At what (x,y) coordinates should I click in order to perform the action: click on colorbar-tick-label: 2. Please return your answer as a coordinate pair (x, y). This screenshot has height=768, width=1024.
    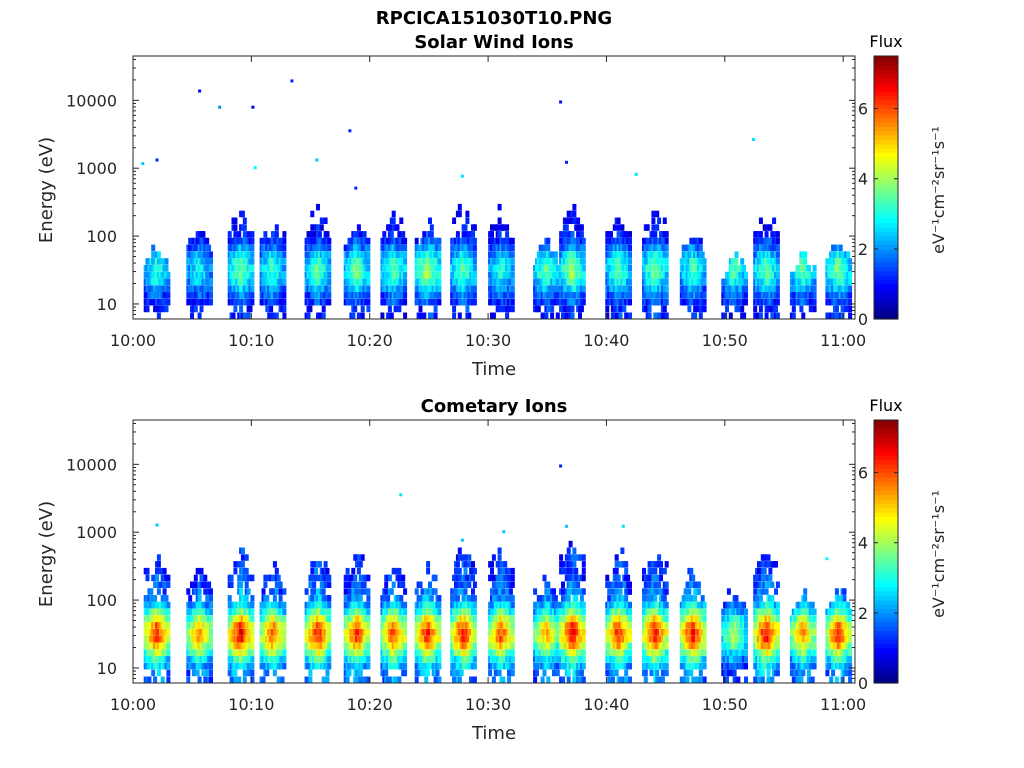
    Looking at the image, I should click on (863, 249).